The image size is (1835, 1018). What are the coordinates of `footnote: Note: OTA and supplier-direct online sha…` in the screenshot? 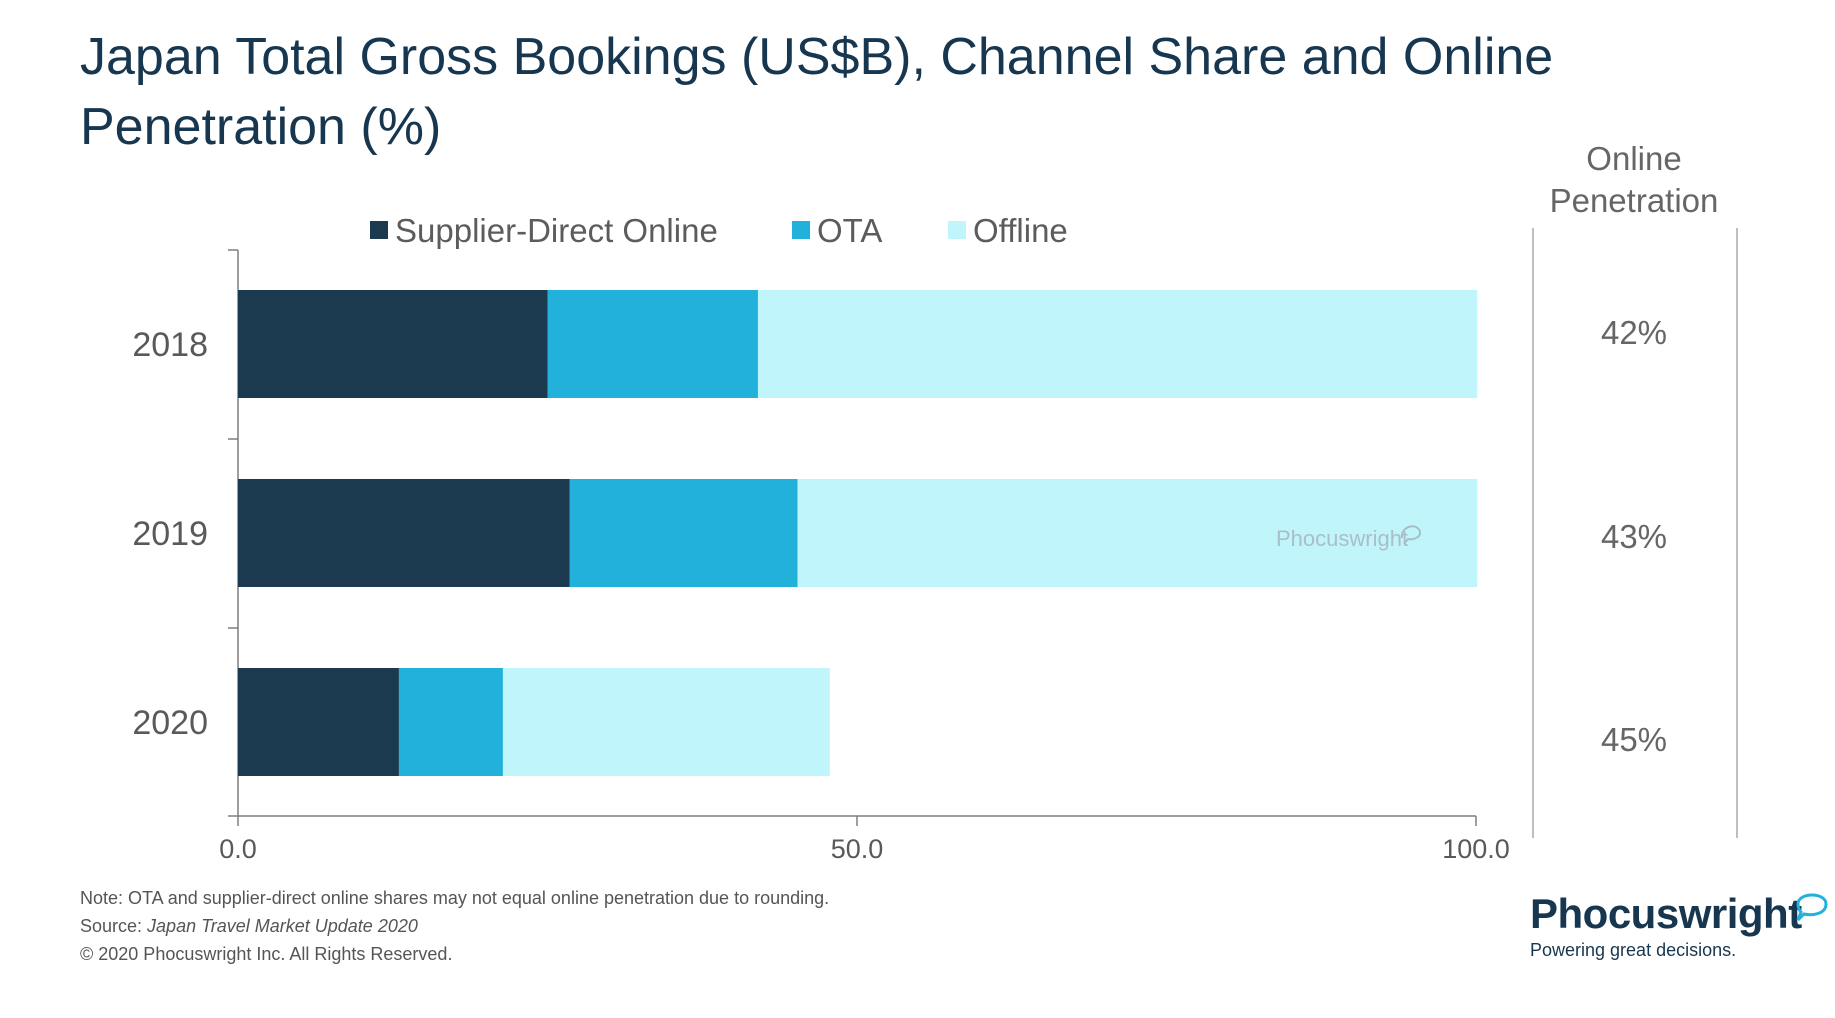 It's located at (455, 898).